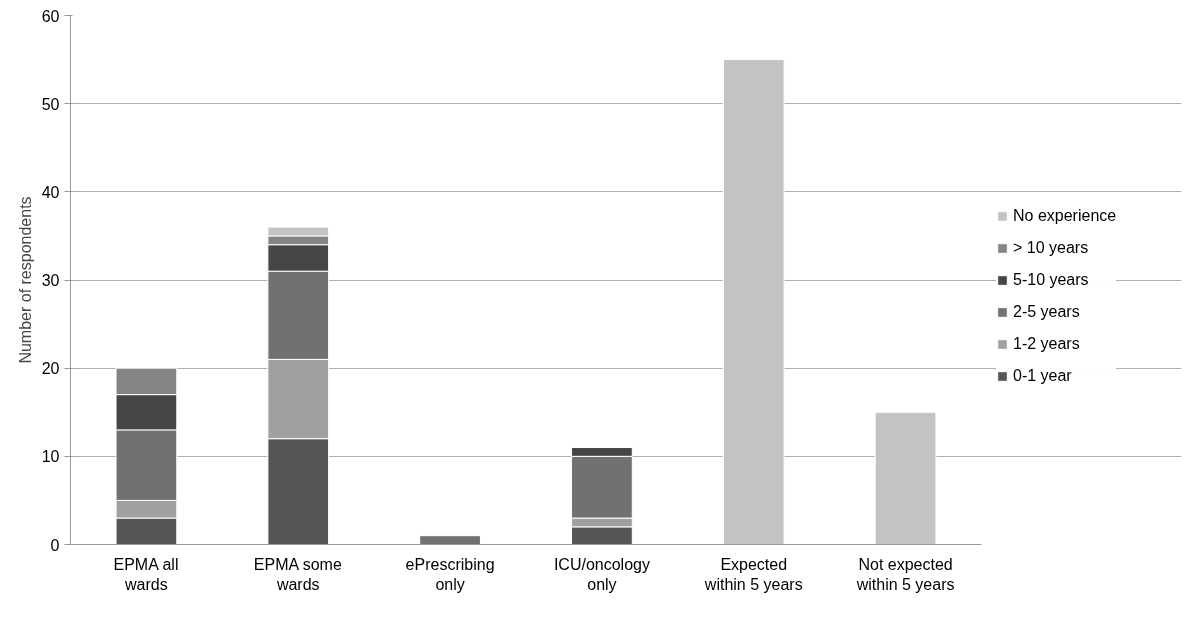 This screenshot has width=1191, height=629. Describe the element at coordinates (601, 574) in the screenshot. I see `x-tick-label: ICU/oncology only` at that location.